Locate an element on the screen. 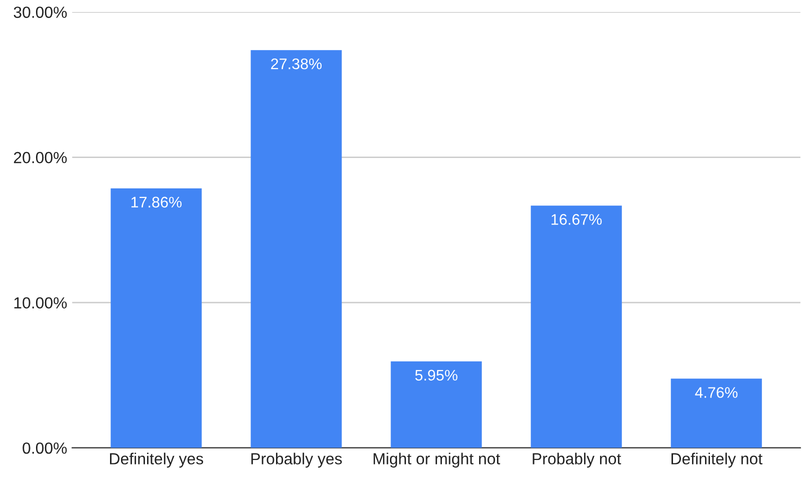 This screenshot has height=480, width=802. data-label: 16.67% is located at coordinates (577, 219).